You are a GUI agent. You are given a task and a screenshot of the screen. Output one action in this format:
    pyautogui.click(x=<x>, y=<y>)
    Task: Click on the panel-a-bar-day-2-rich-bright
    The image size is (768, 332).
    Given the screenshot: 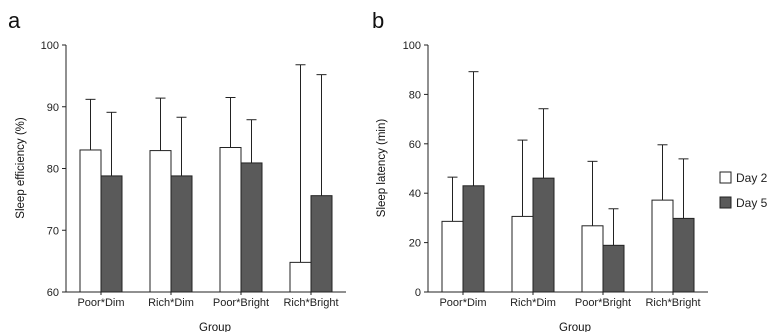 What is the action you would take?
    pyautogui.click(x=300, y=277)
    